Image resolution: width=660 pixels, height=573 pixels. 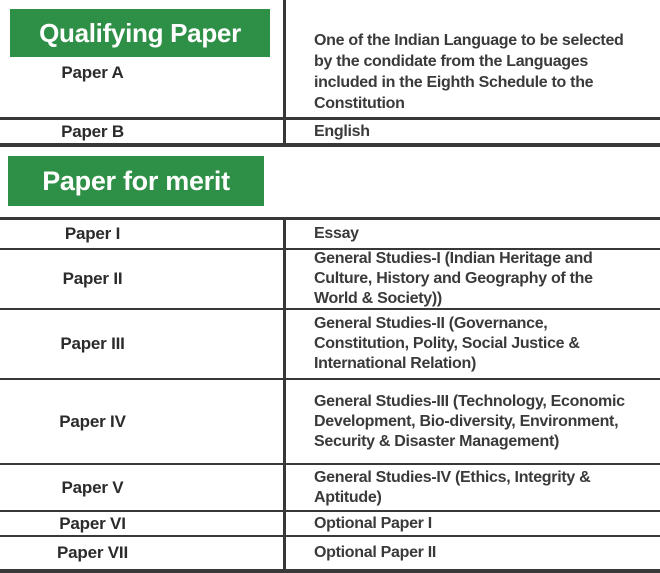 I want to click on paper-3-cell: Paper III, so click(x=143, y=344).